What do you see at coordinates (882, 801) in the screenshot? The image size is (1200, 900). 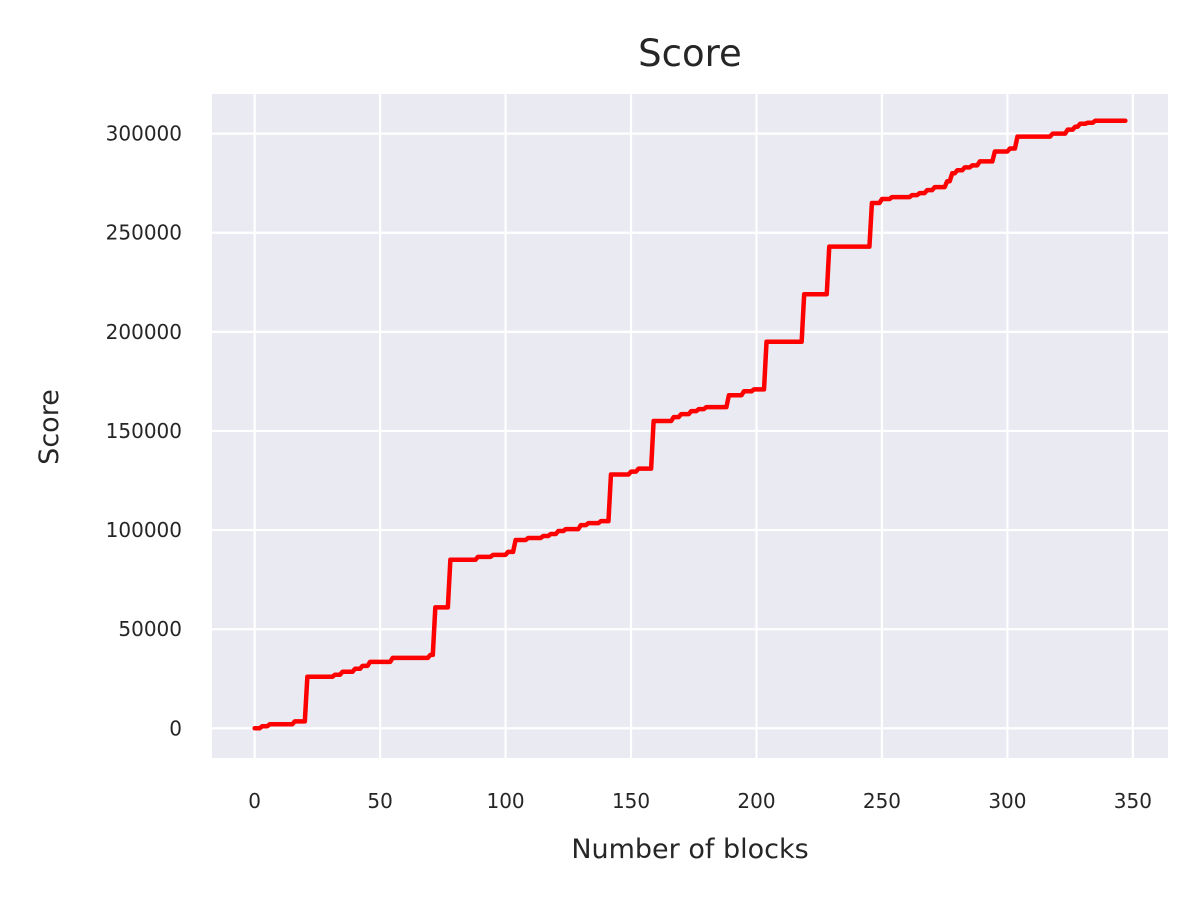 I see `x-tick-label-5: 250` at bounding box center [882, 801].